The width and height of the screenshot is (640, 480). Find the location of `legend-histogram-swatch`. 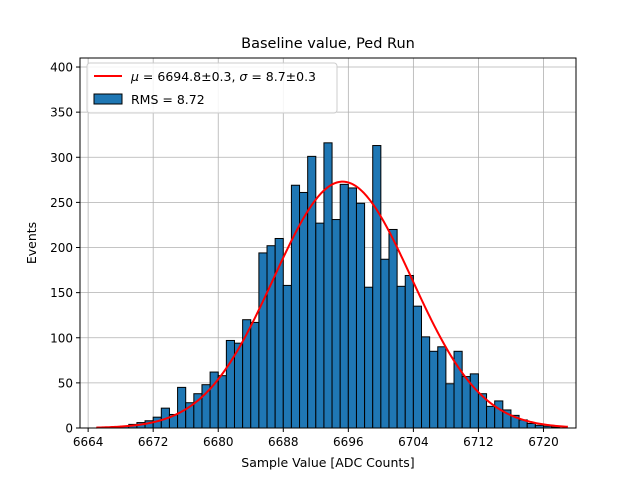

legend-histogram-swatch is located at coordinates (108, 99).